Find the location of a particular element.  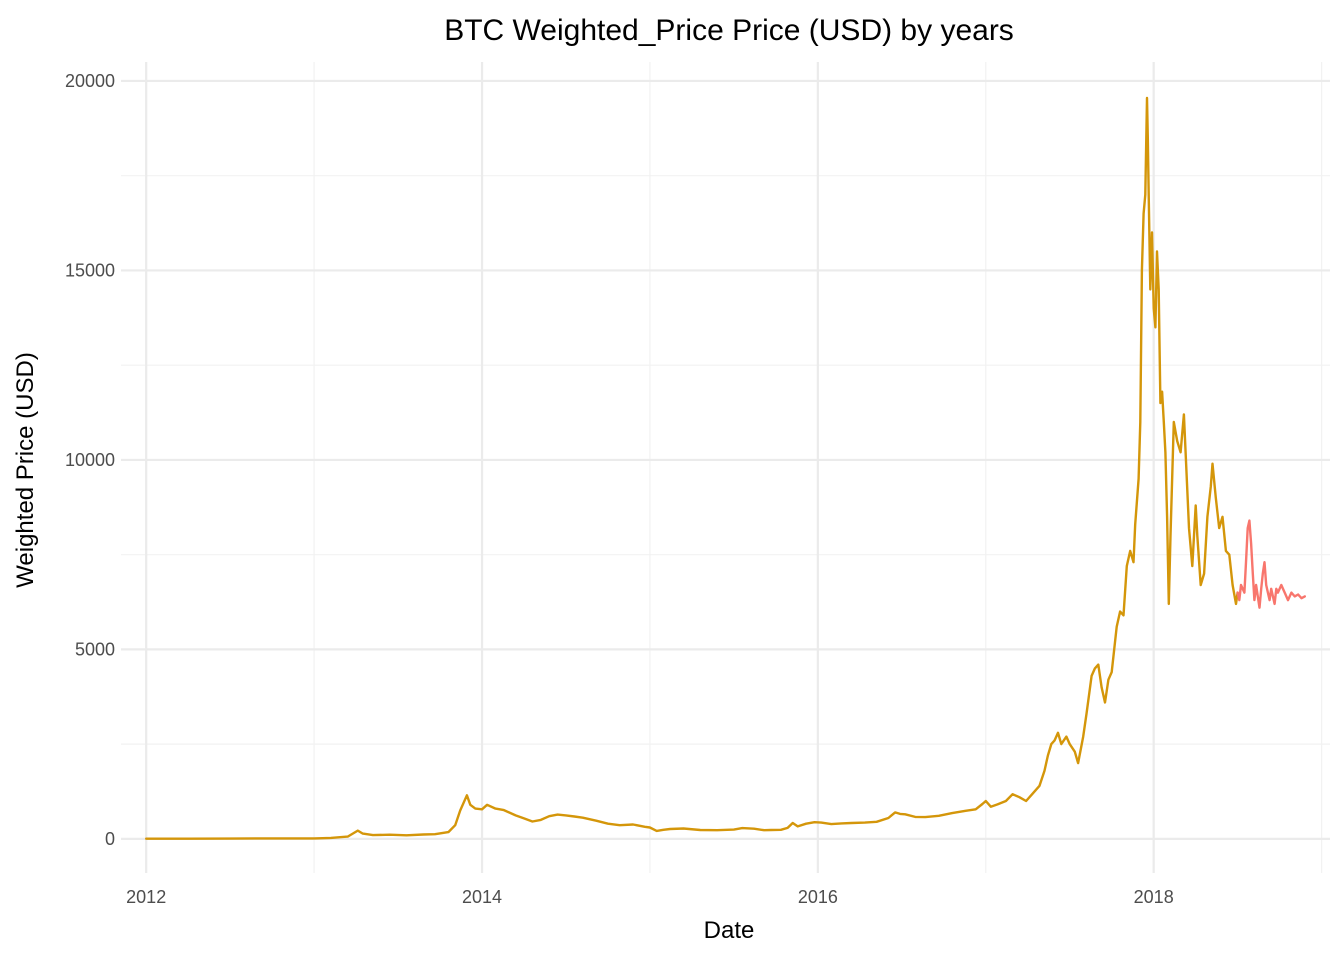

x-tick-label: 2016 is located at coordinates (818, 897).